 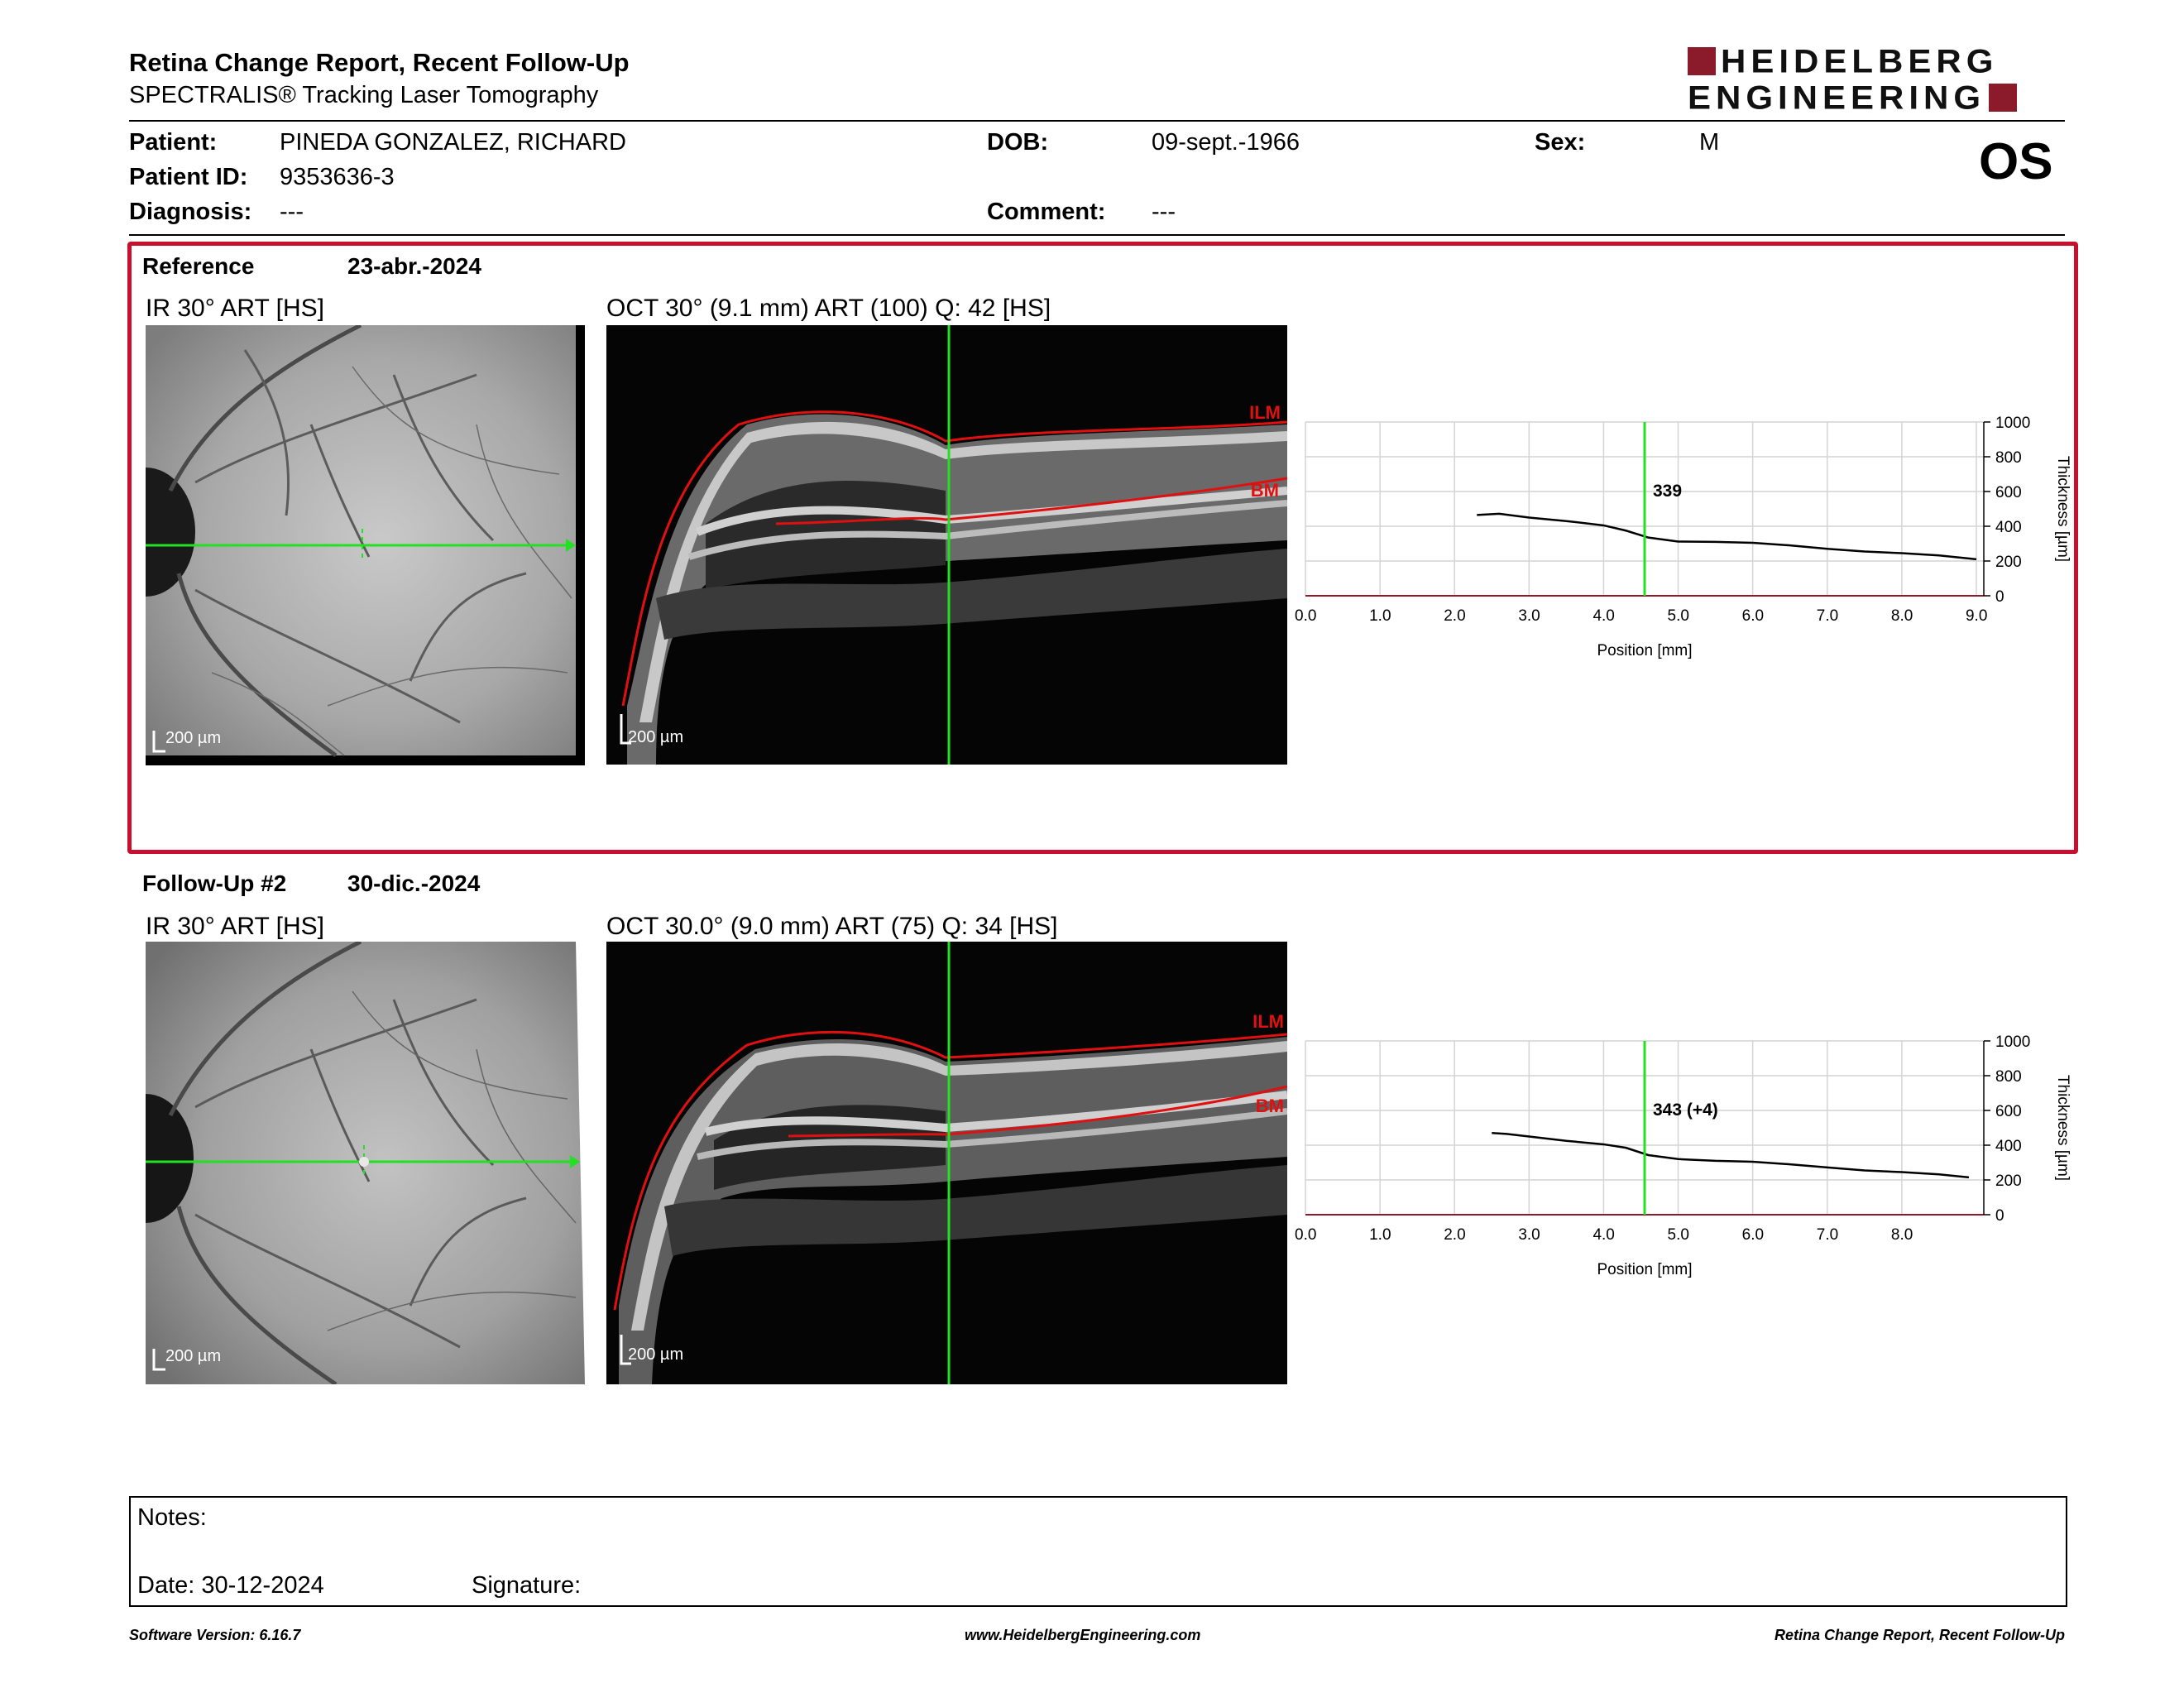 What do you see at coordinates (337, 177) in the screenshot?
I see `patient-id: 9353636-3` at bounding box center [337, 177].